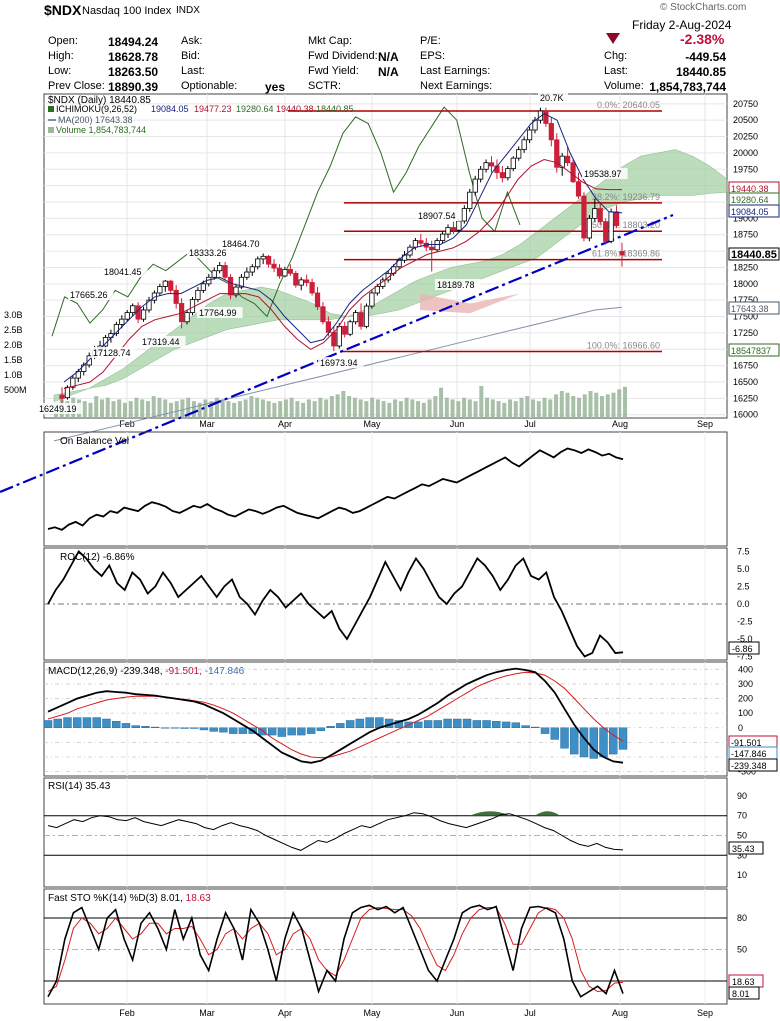 The height and width of the screenshot is (1021, 780). I want to click on roc-title: ROC(12) -6.86%, so click(97, 557).